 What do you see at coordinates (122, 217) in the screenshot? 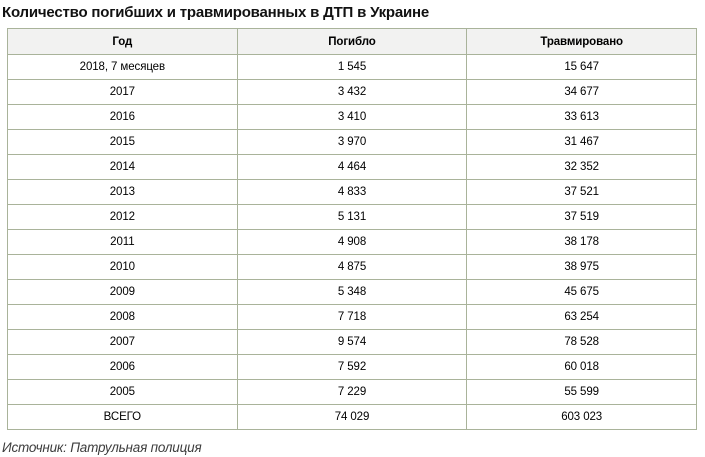
I see `year-cell: 2012` at bounding box center [122, 217].